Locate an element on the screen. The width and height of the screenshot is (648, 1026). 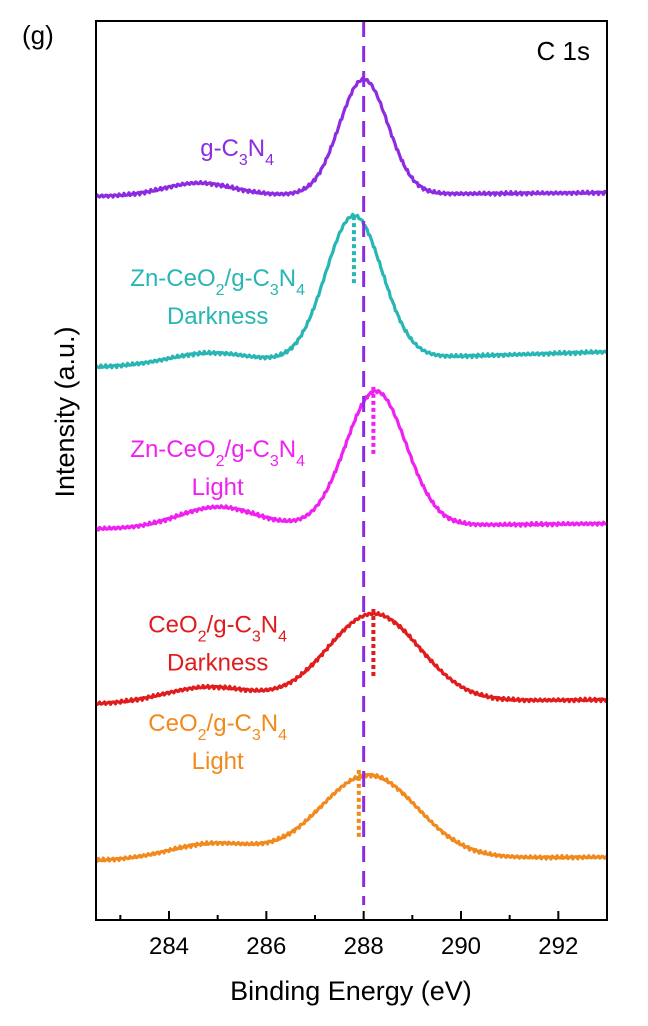
x-tick-label: 292 is located at coordinates (558, 946).